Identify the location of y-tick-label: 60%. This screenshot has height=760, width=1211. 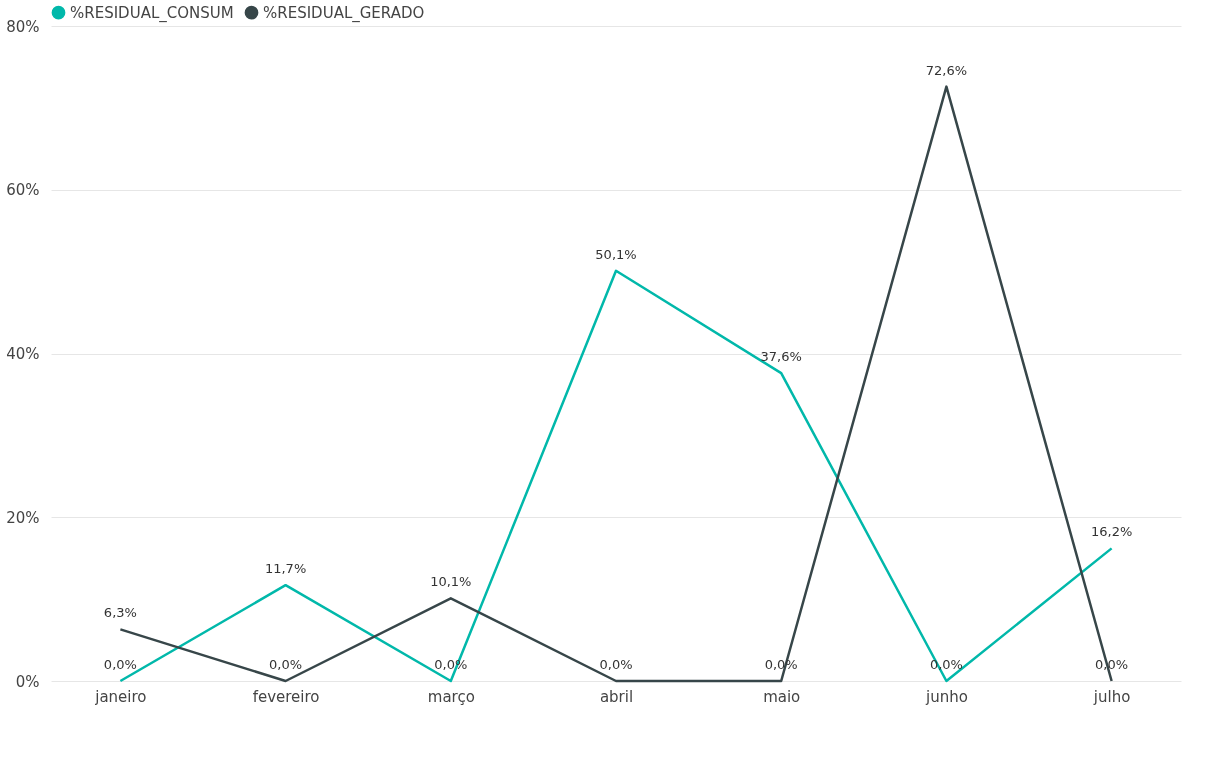
(23, 190).